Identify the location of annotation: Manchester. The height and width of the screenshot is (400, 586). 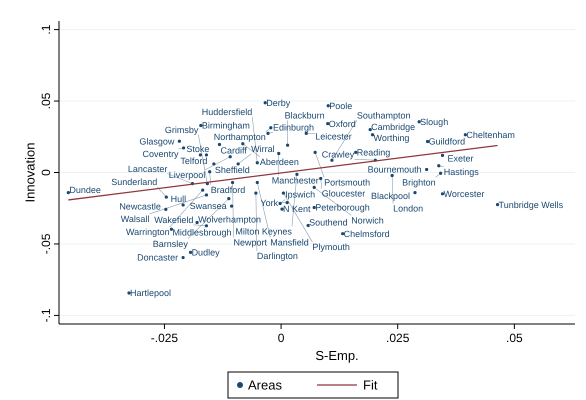
(295, 181).